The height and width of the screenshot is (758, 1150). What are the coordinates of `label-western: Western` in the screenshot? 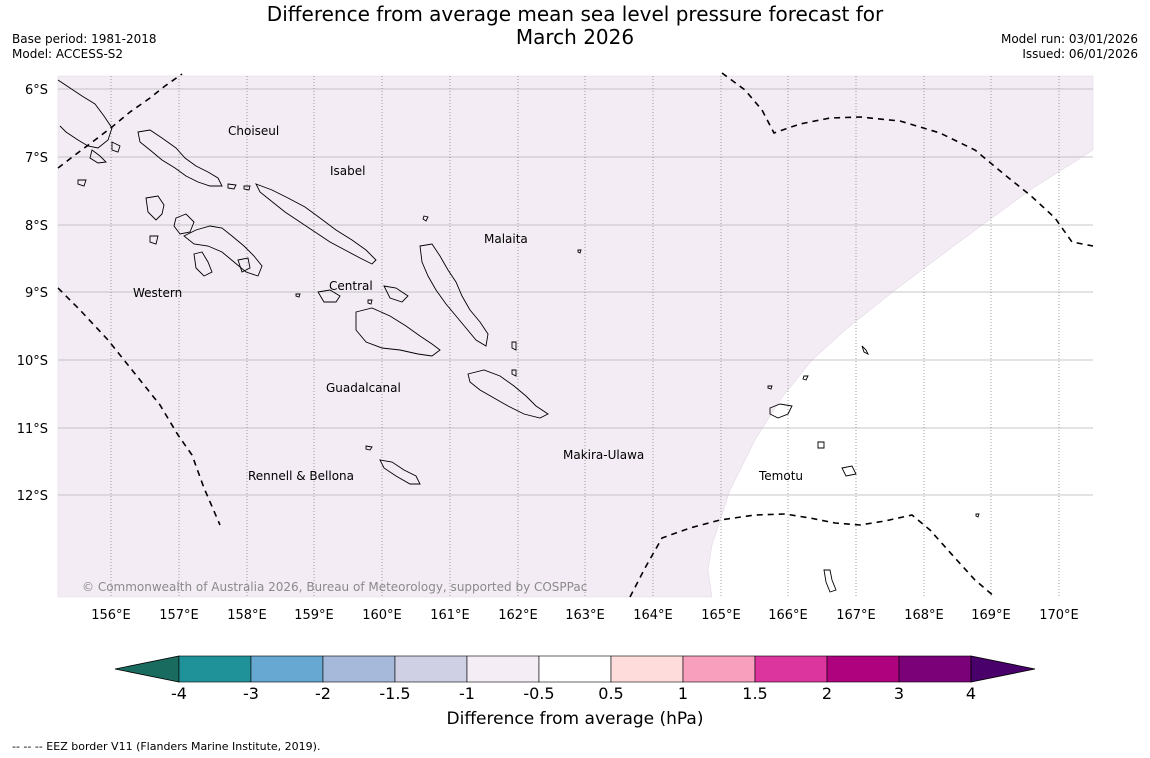 It's located at (157, 293).